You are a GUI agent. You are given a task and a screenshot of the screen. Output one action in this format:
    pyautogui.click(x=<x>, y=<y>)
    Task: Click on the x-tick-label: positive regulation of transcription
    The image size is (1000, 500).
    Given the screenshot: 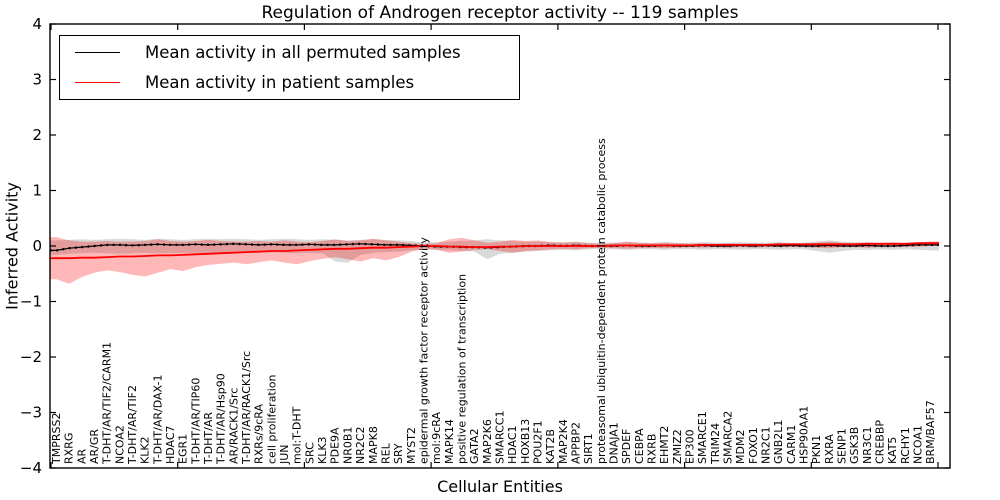 What is the action you would take?
    pyautogui.click(x=461, y=369)
    